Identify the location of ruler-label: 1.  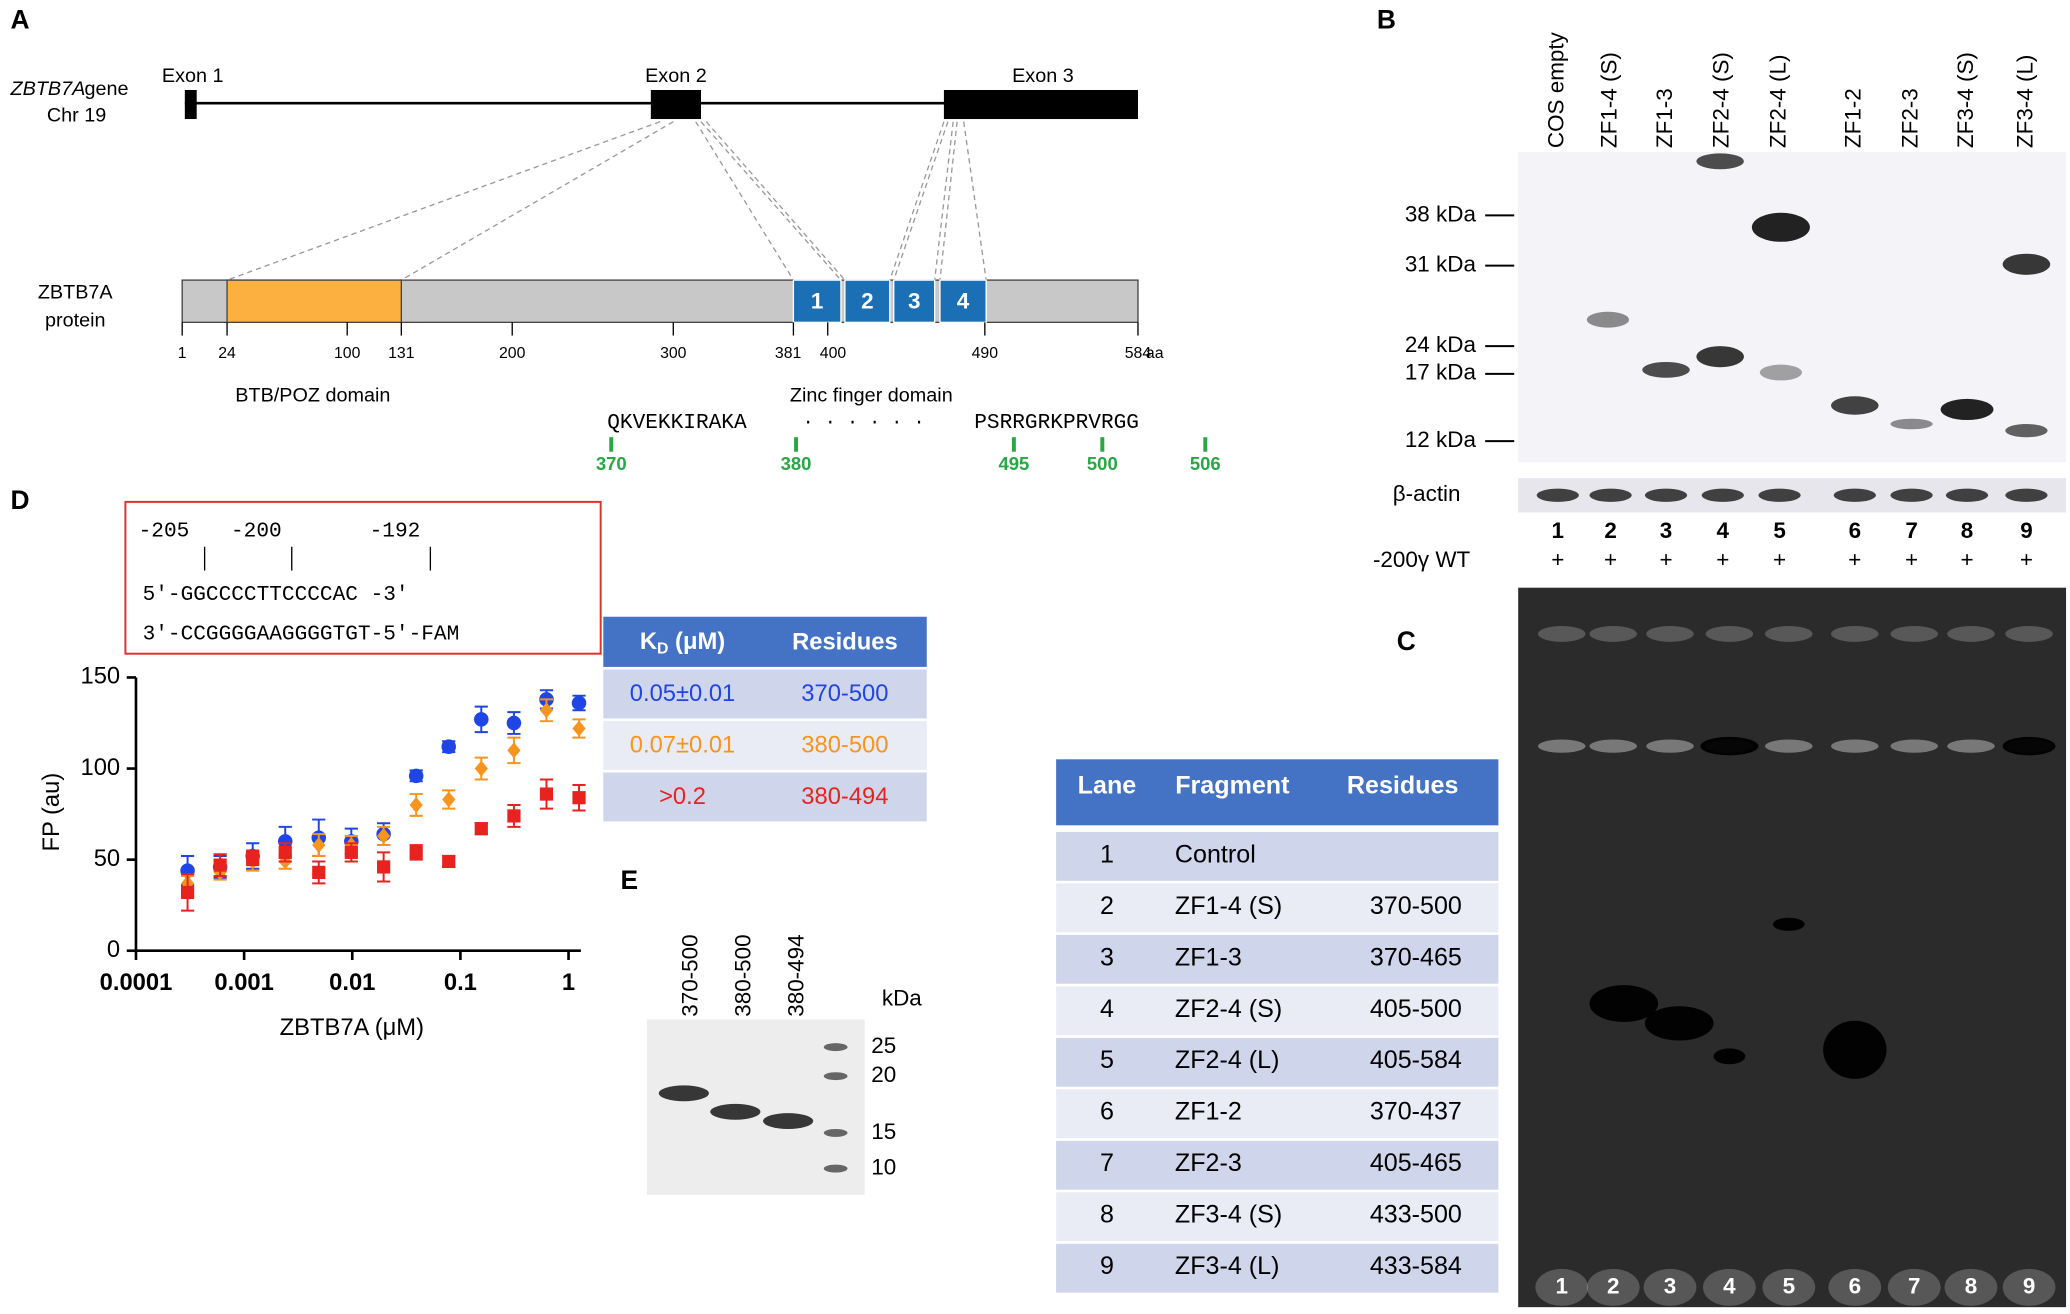
(182, 353).